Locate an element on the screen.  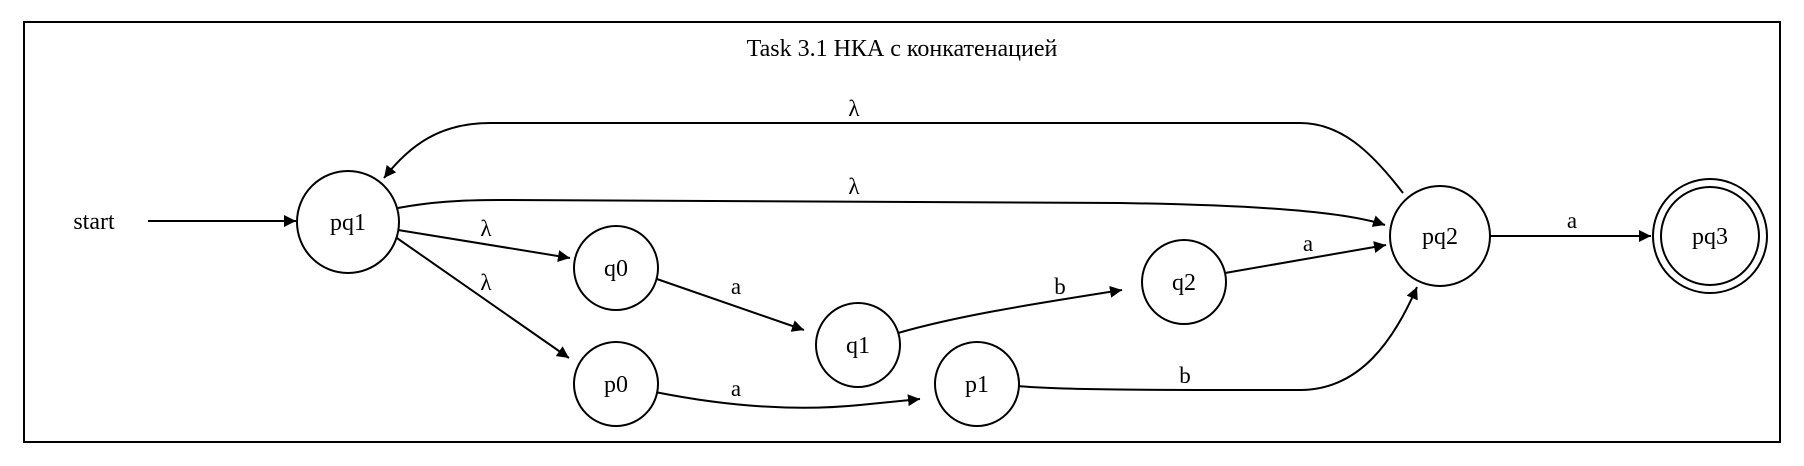
state-label-q2: q2 is located at coordinates (1184, 283).